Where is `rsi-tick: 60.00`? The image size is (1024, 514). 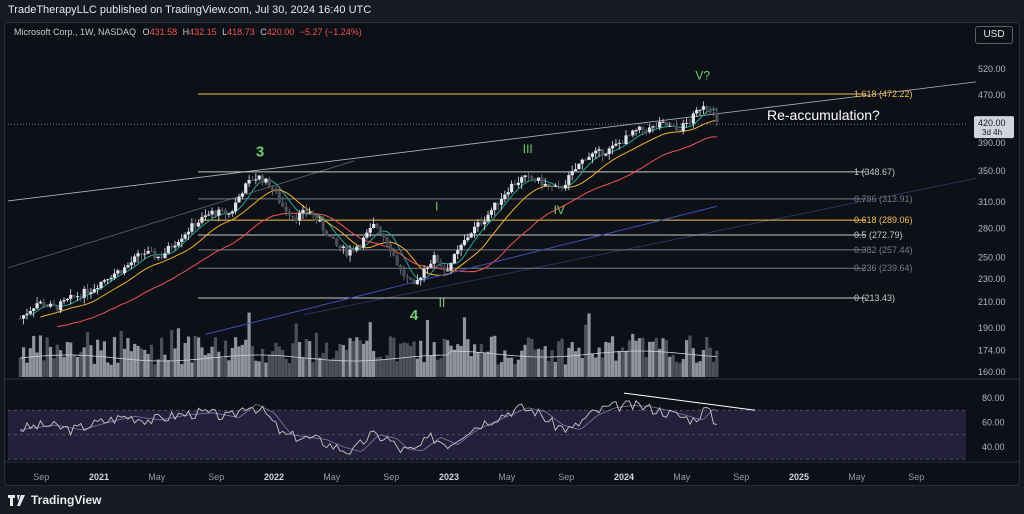
rsi-tick: 60.00 is located at coordinates (993, 423).